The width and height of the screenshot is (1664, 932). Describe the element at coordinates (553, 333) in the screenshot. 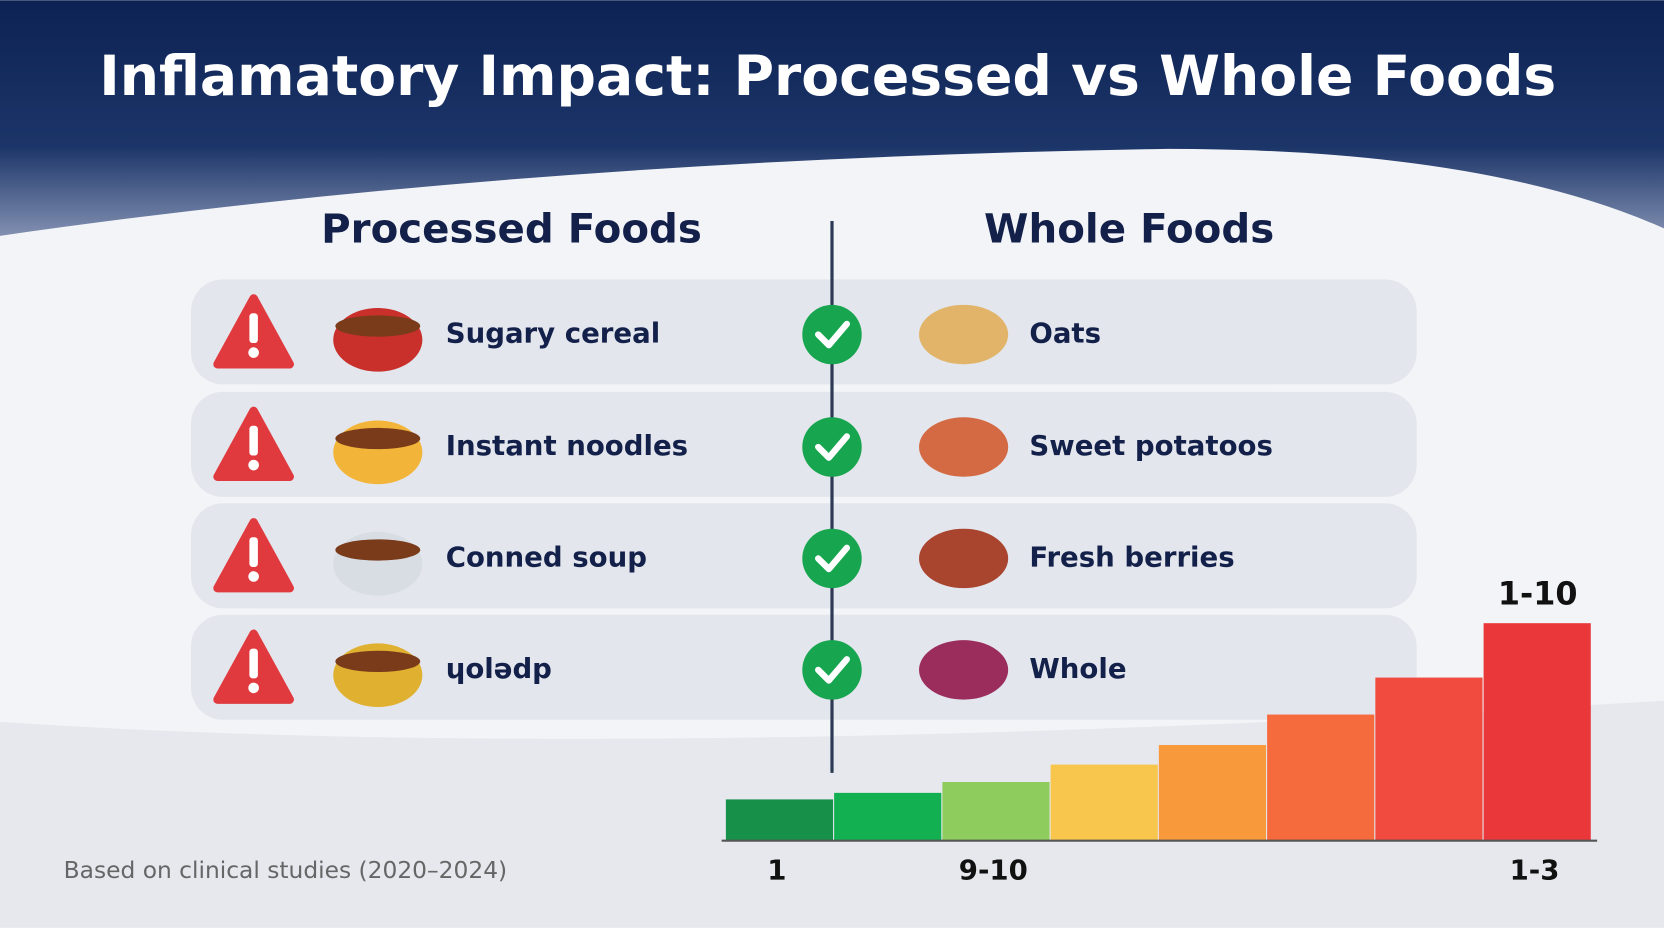

I see `processed-food: Sugary cereal` at that location.